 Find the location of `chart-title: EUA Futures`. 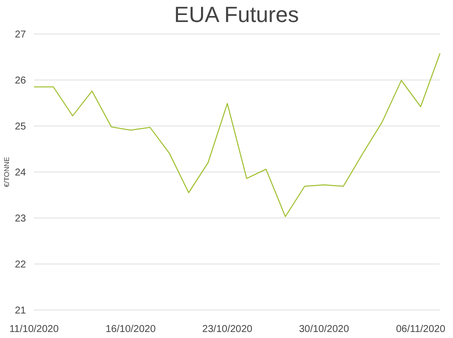

chart-title: EUA Futures is located at coordinates (236, 14).